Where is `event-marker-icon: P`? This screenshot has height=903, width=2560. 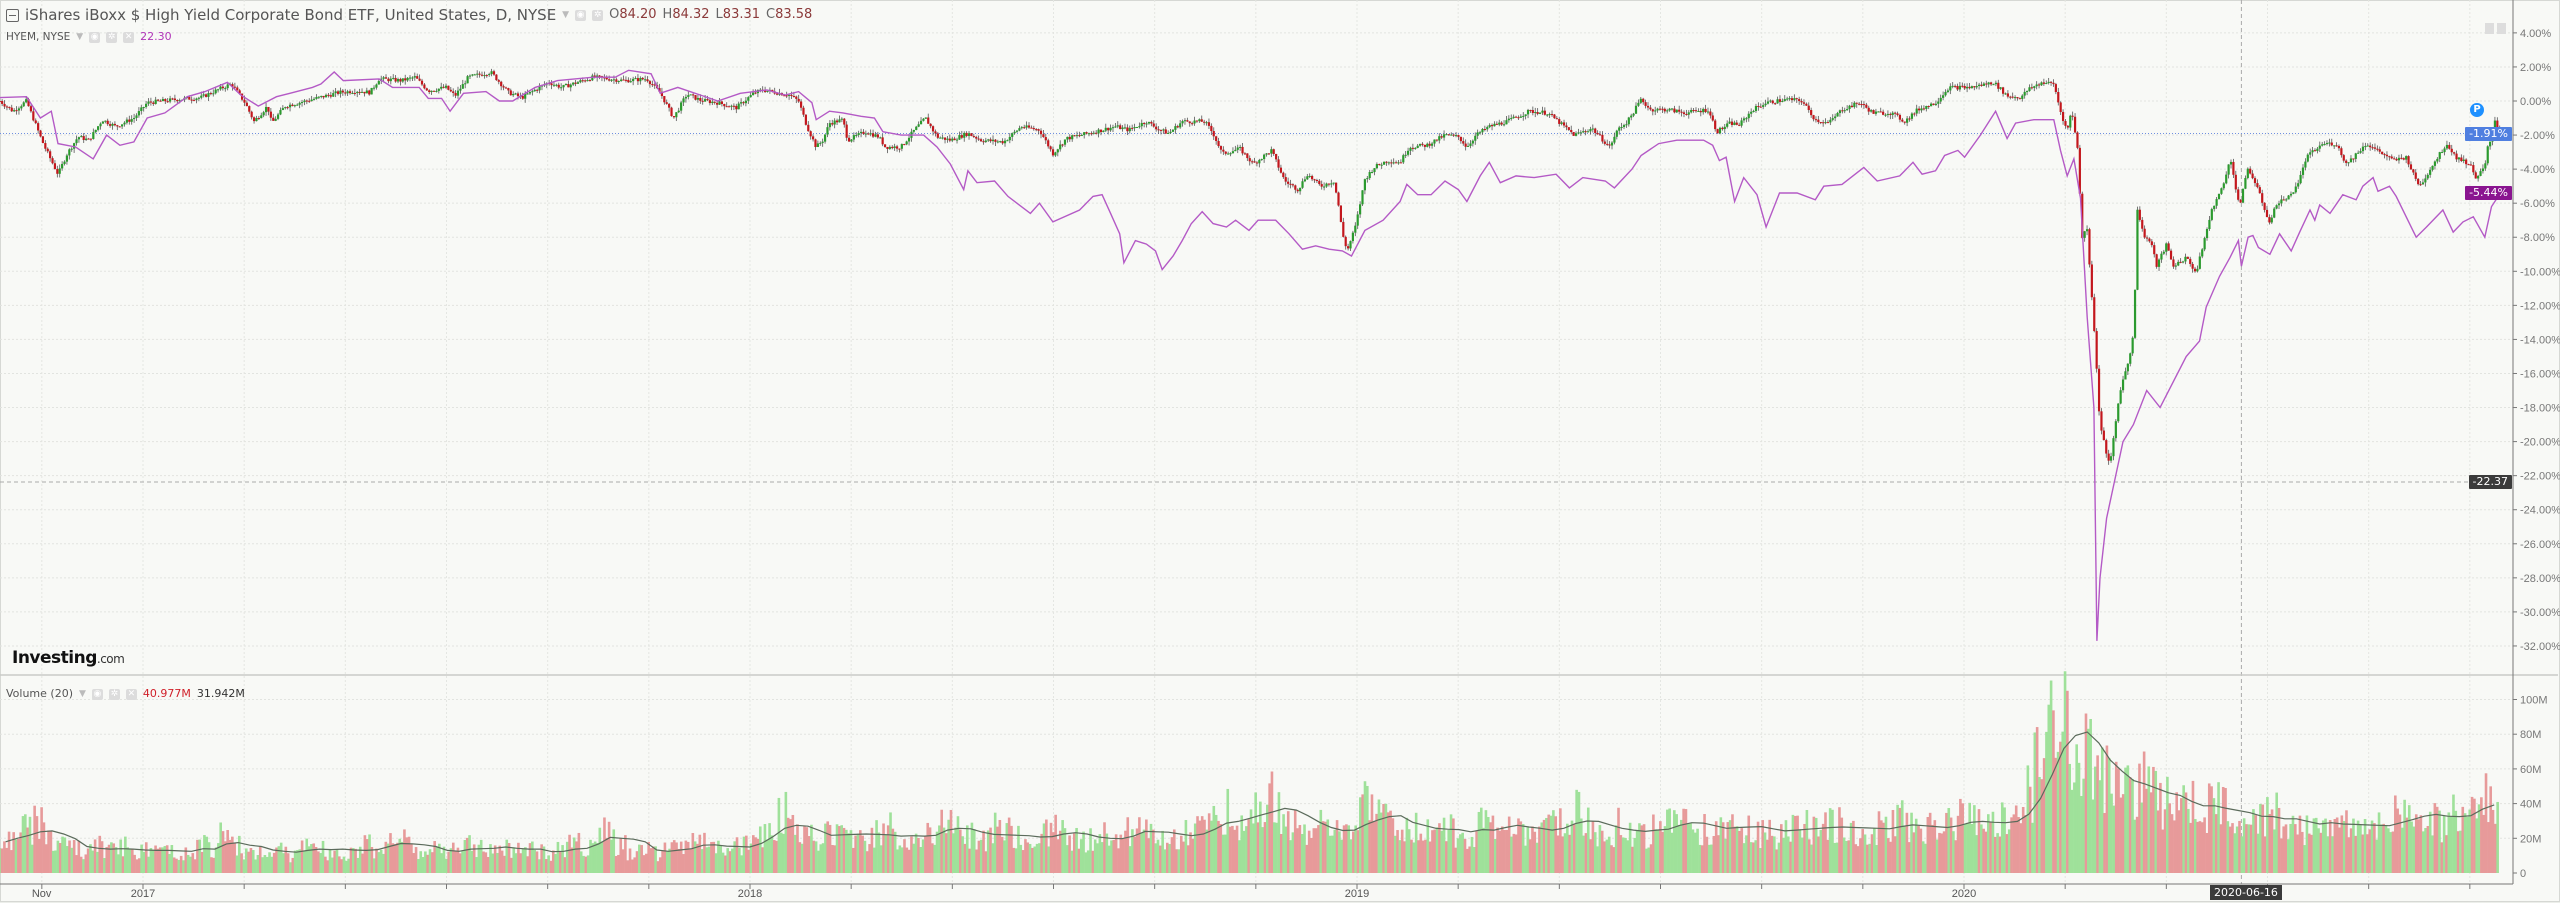
event-marker-icon: P is located at coordinates (2477, 110).